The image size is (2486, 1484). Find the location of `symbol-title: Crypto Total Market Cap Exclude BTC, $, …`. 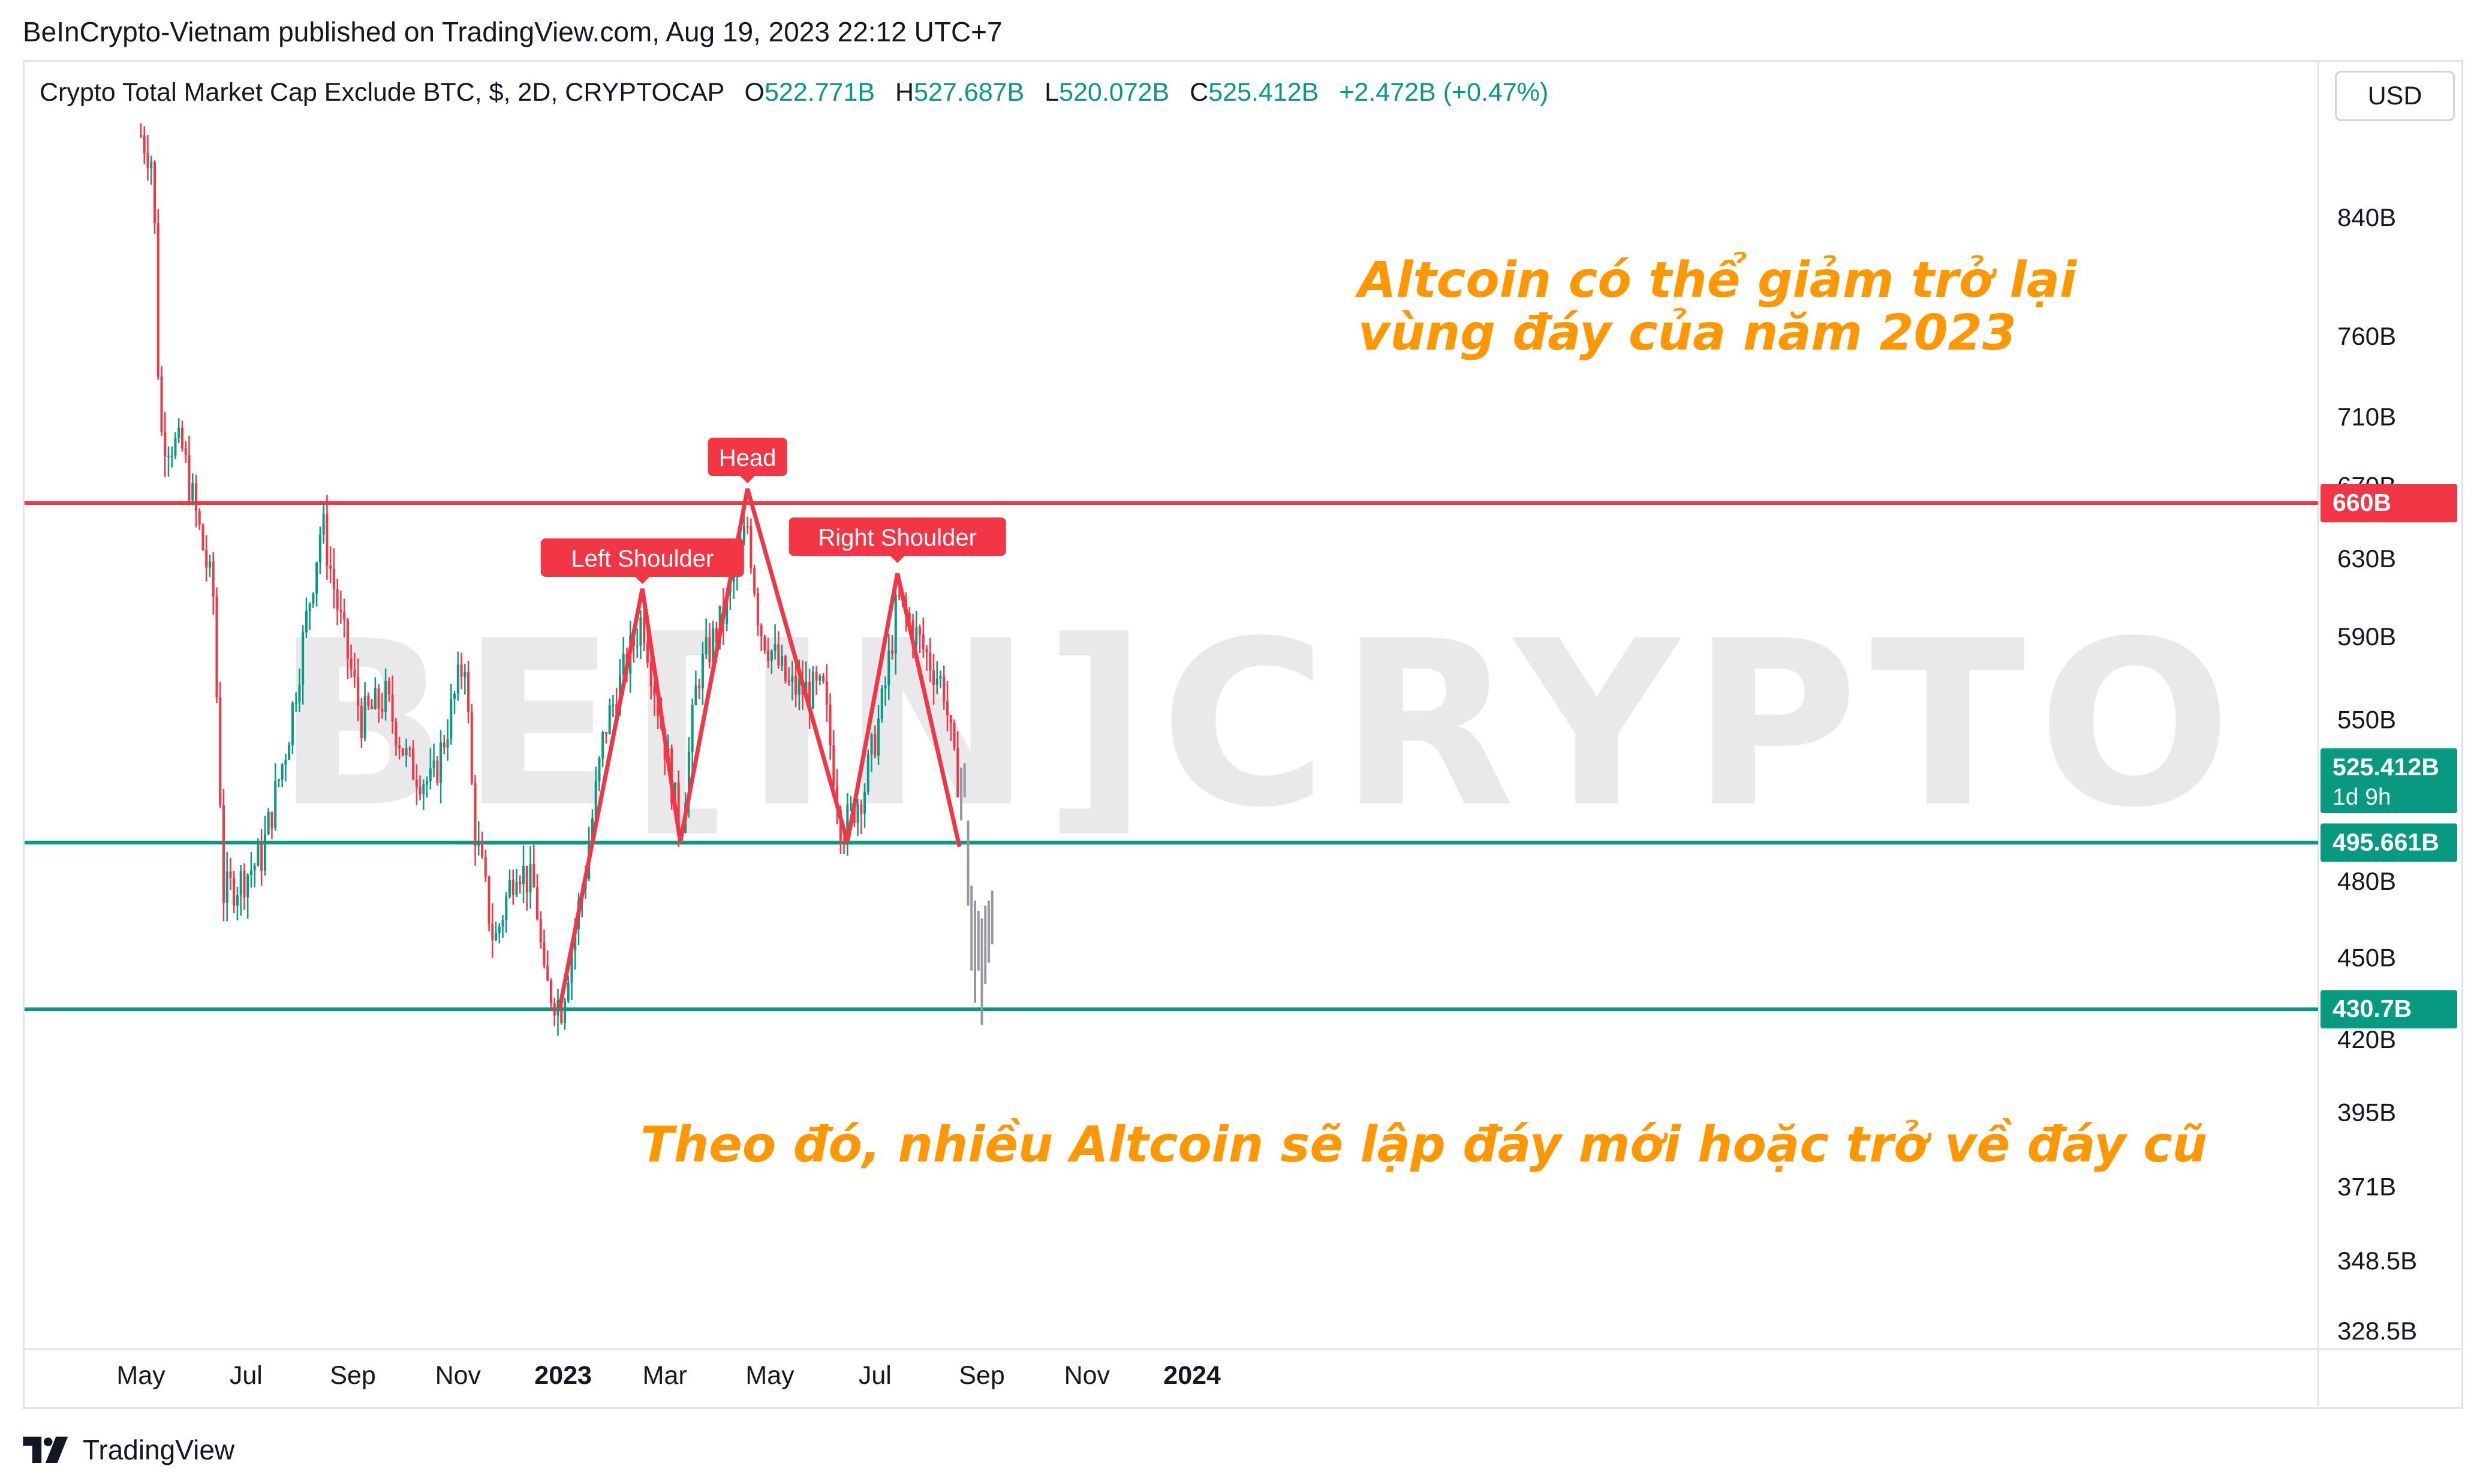

symbol-title: Crypto Total Market Cap Exclude BTC, $, … is located at coordinates (382, 92).